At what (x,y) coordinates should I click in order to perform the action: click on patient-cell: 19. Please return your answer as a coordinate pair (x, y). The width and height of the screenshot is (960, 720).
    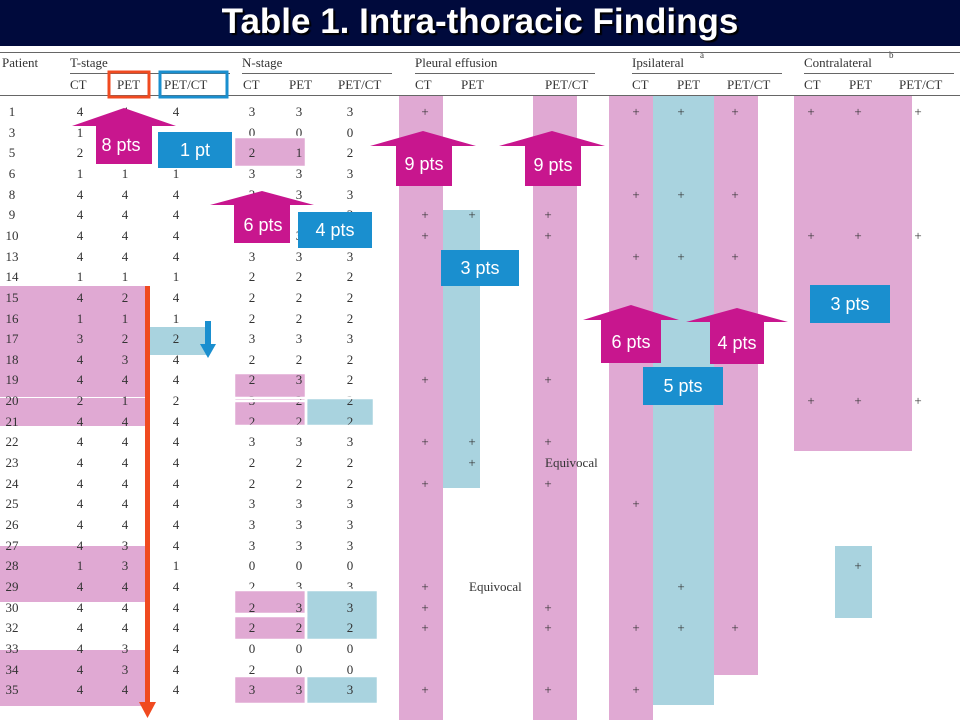
    Looking at the image, I should click on (12, 380).